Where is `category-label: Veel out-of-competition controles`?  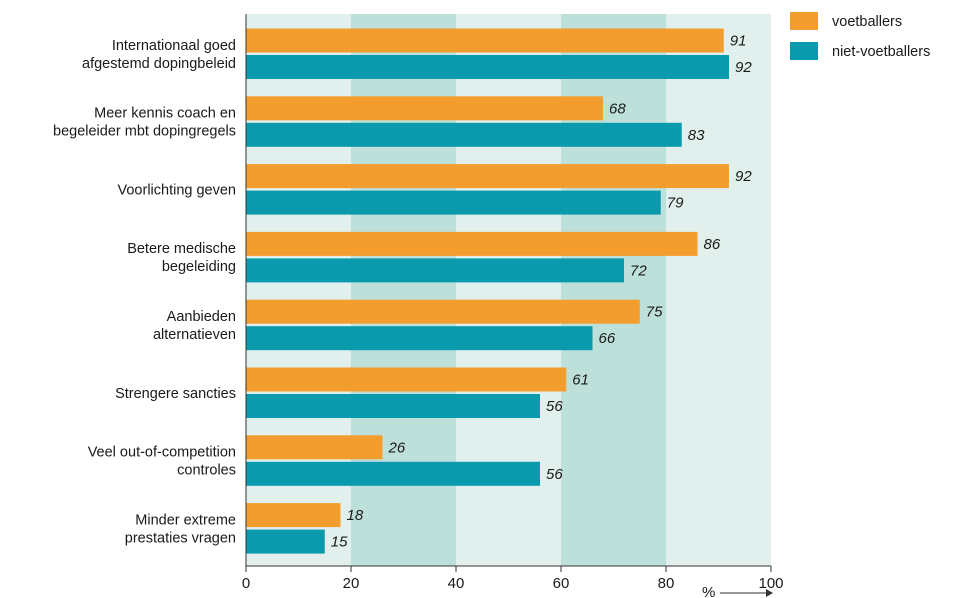
category-label: Veel out-of-competition controles is located at coordinates (162, 462).